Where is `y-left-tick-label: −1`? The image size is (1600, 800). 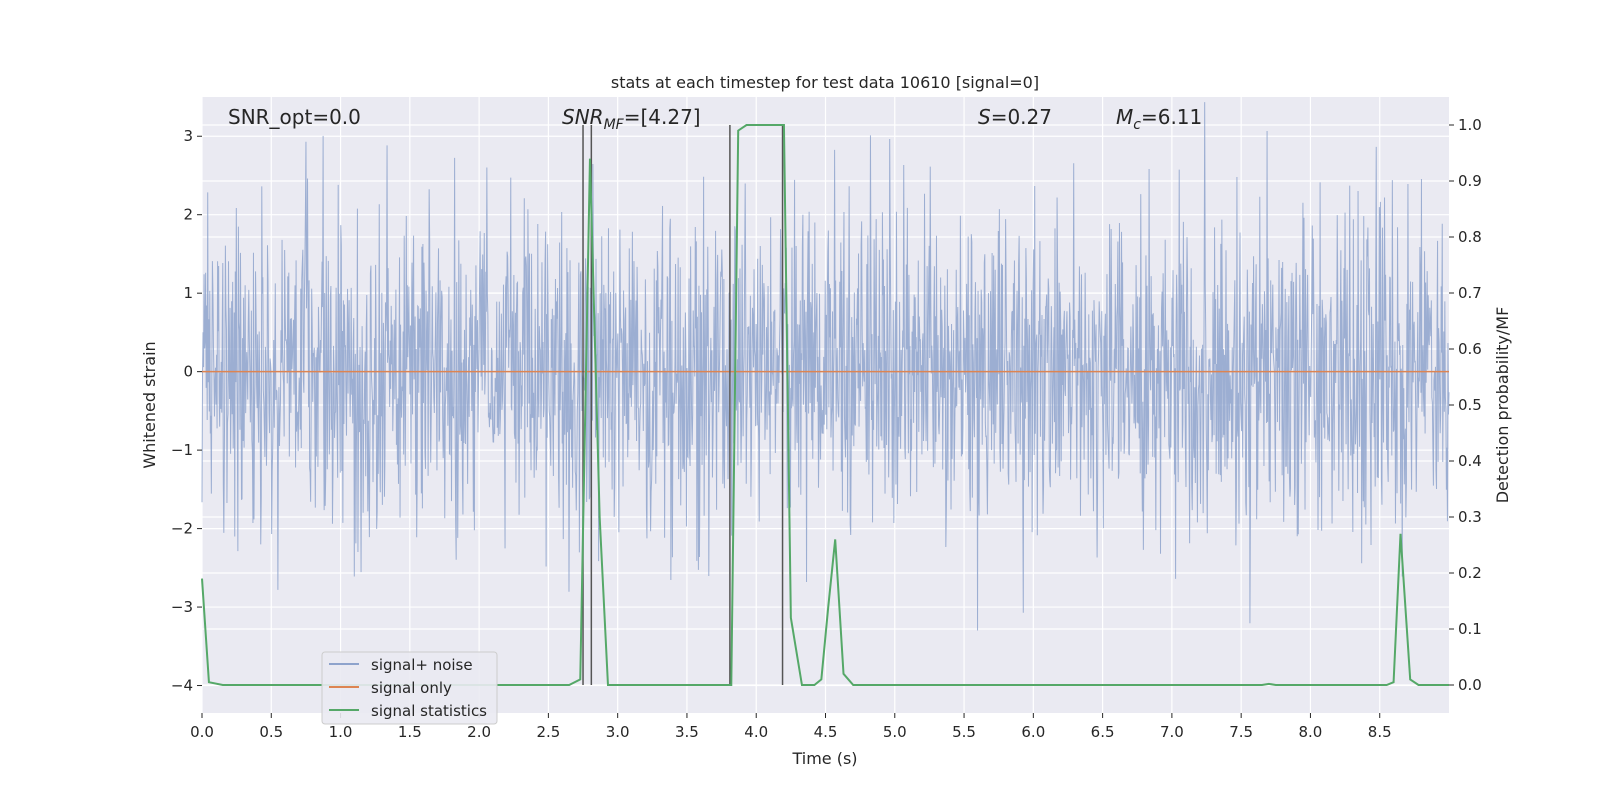 y-left-tick-label: −1 is located at coordinates (182, 450).